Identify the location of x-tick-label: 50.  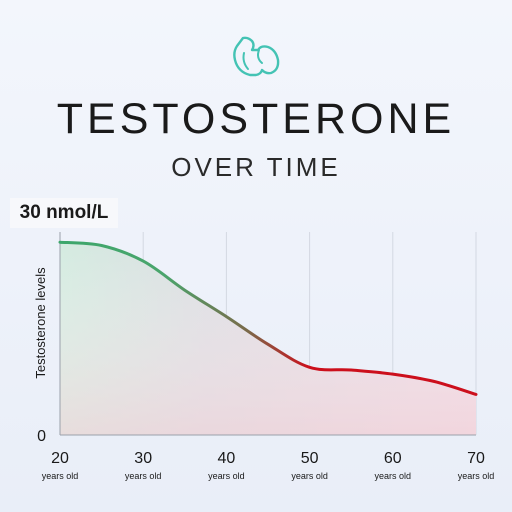
(310, 458).